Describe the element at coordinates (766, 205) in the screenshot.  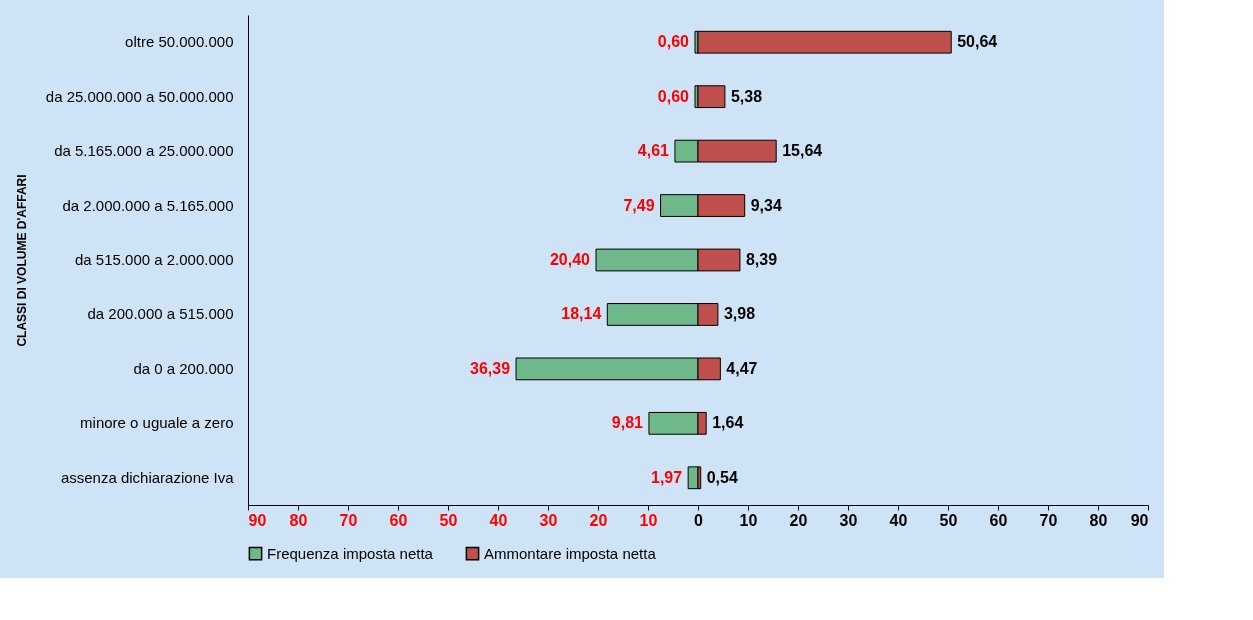
I see `data-label: 9,34` at that location.